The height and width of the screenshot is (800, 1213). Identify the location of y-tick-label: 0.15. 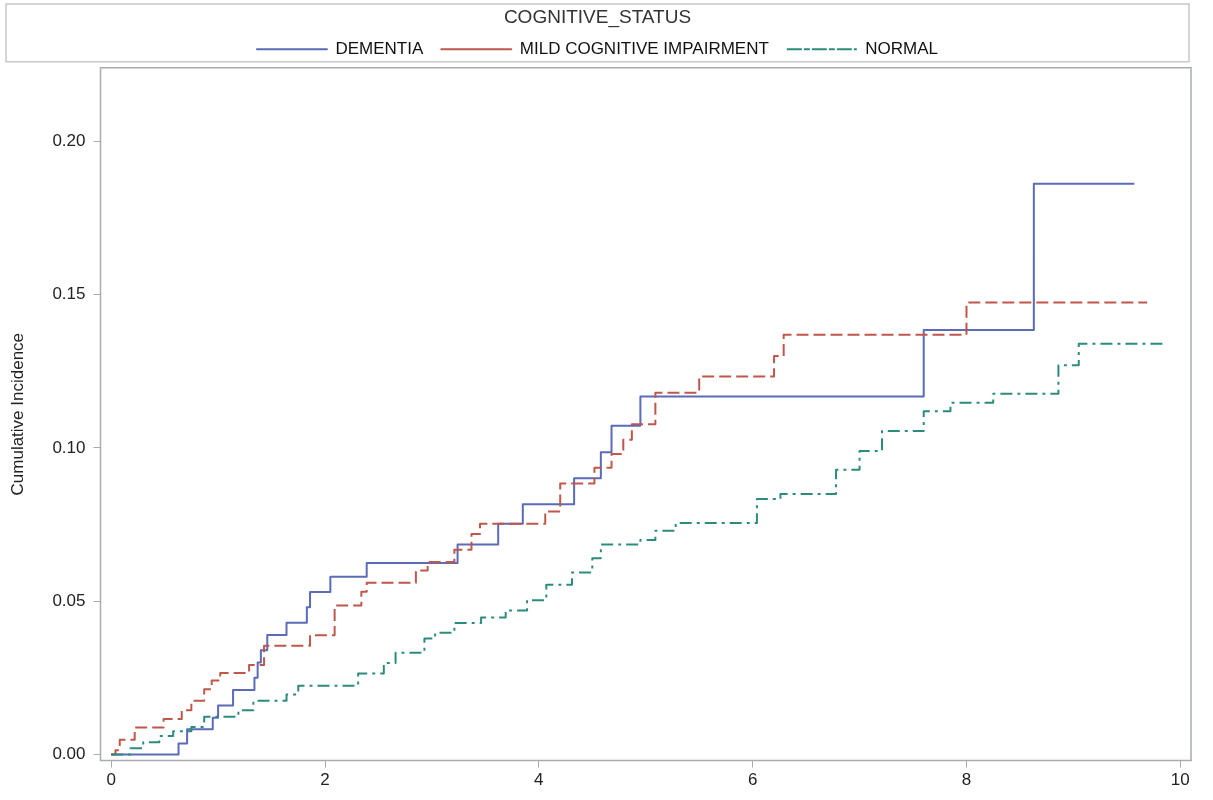
(69, 294).